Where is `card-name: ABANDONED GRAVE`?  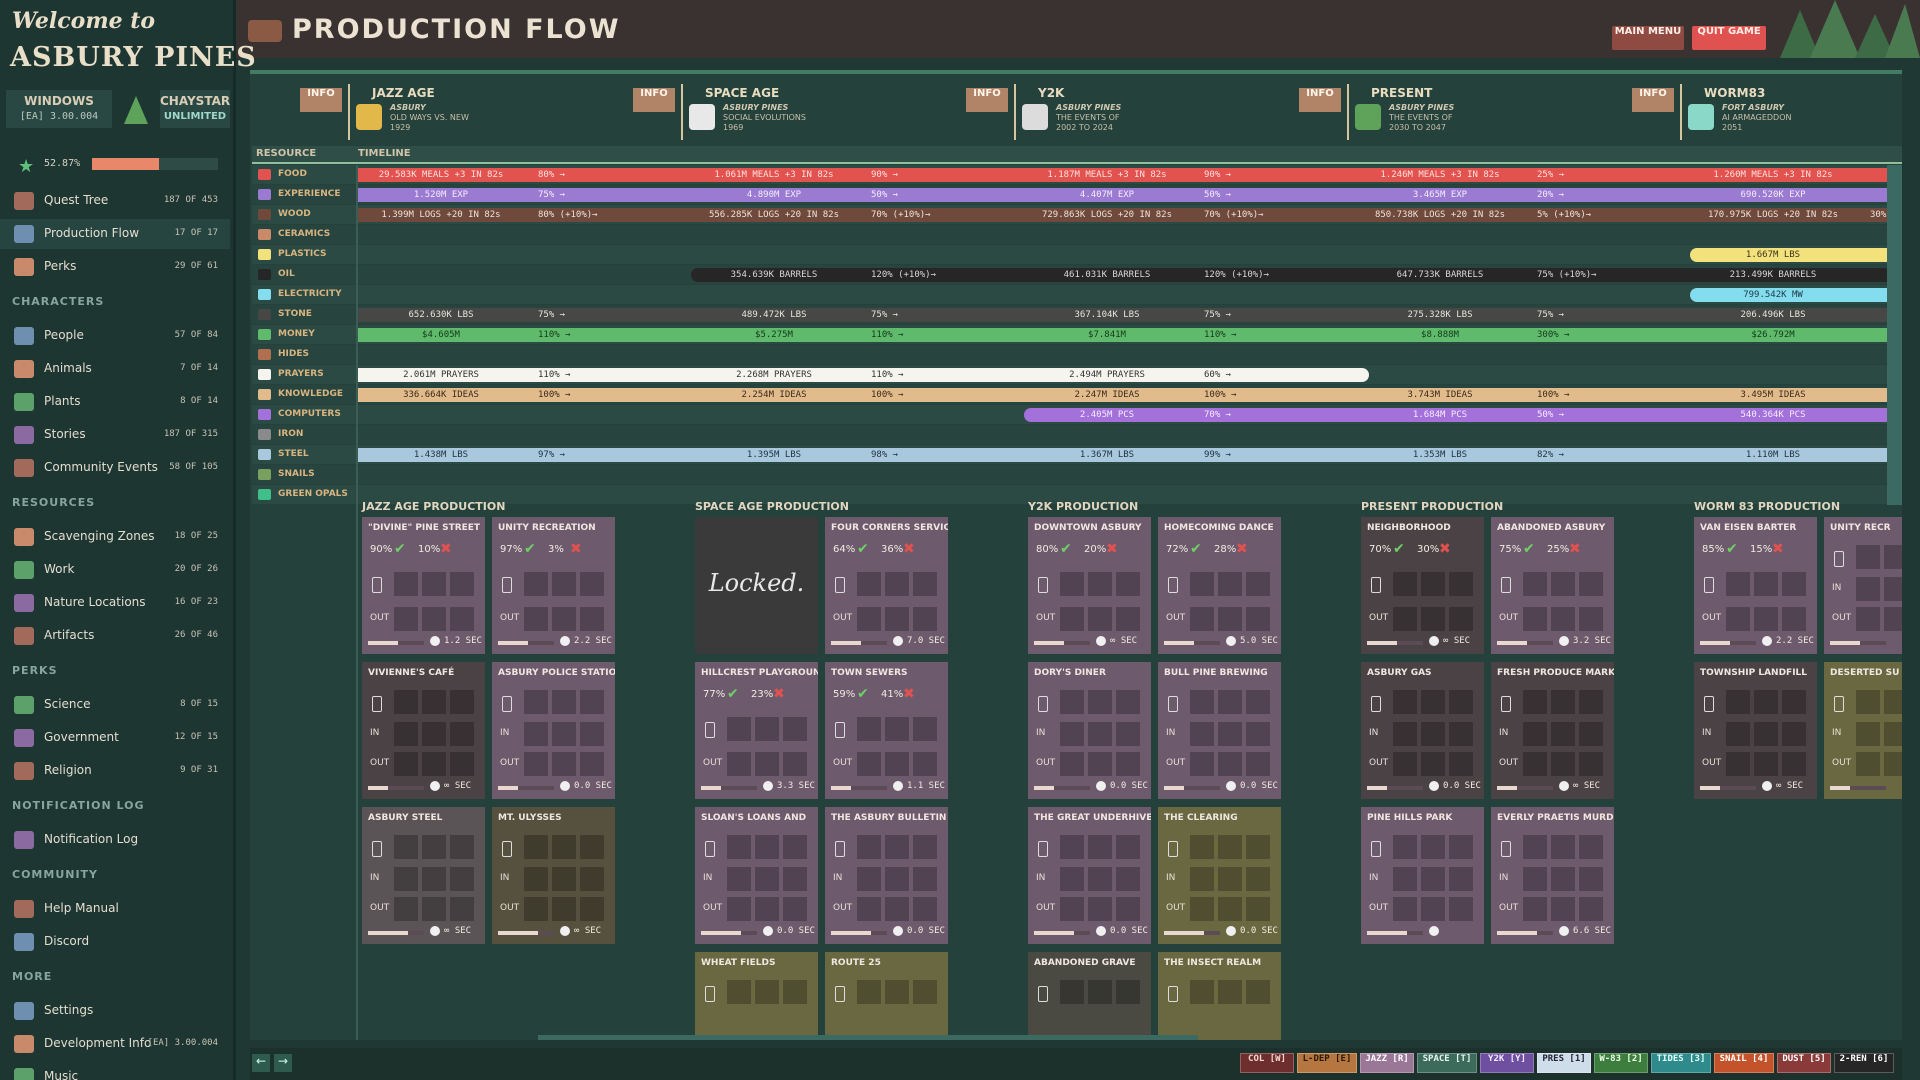 card-name: ABANDONED GRAVE is located at coordinates (1085, 963).